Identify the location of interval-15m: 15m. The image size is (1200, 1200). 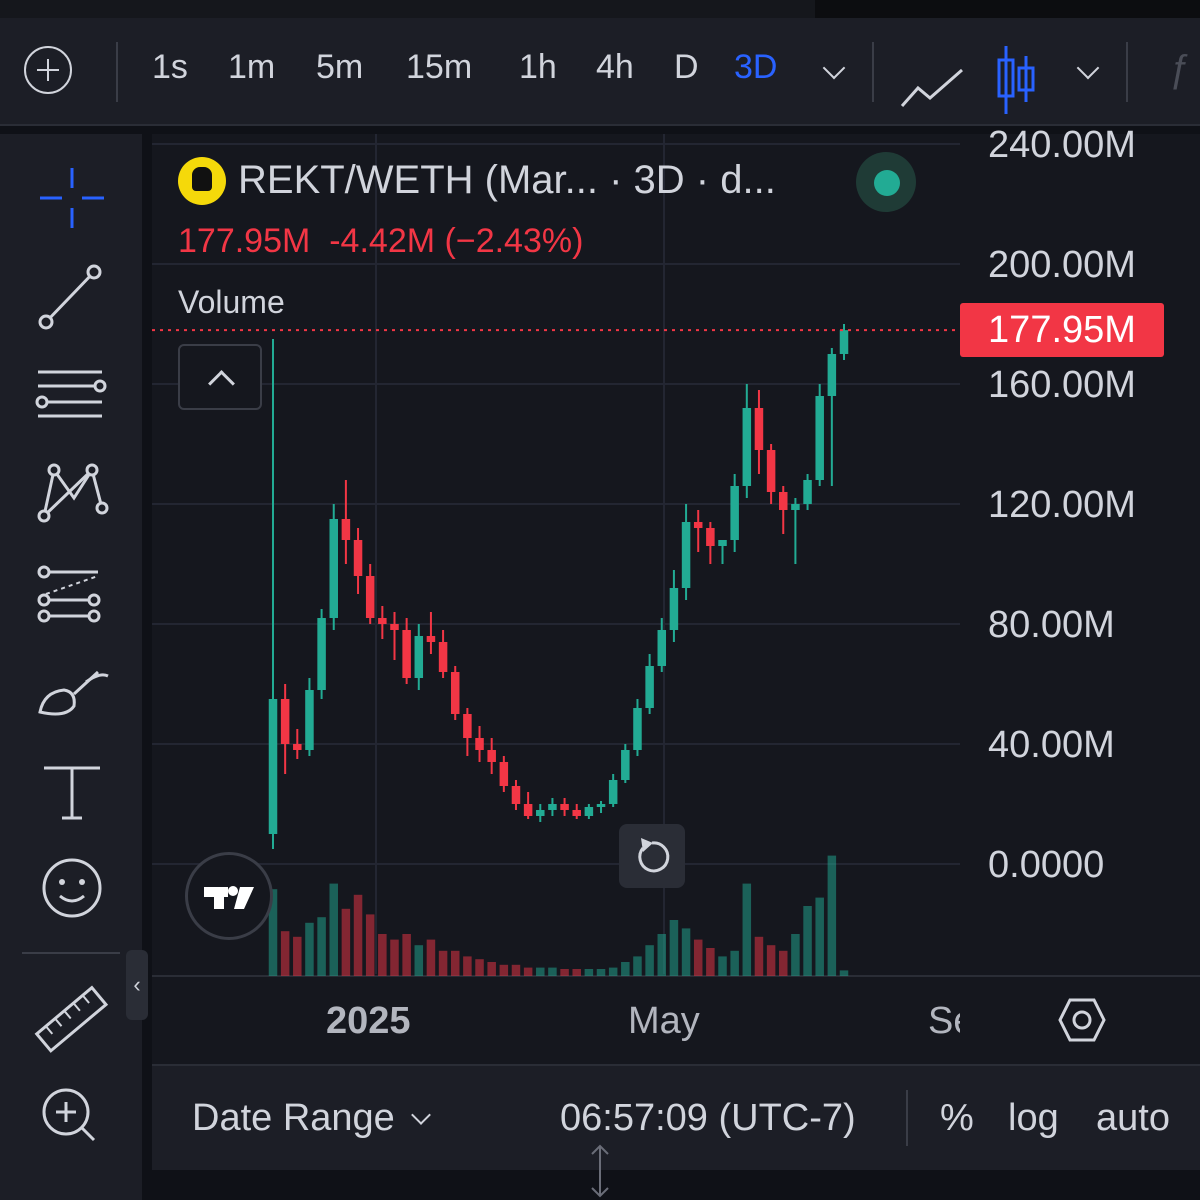
(439, 67).